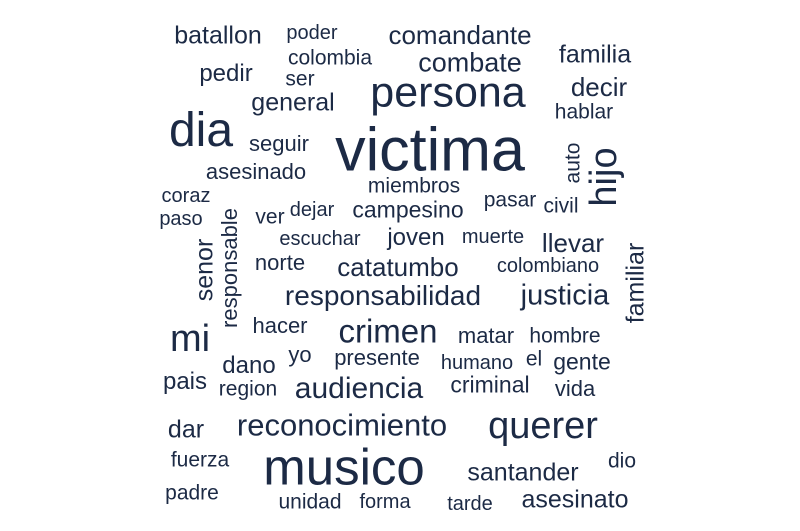  Describe the element at coordinates (416, 237) in the screenshot. I see `word-joven: joven` at that location.